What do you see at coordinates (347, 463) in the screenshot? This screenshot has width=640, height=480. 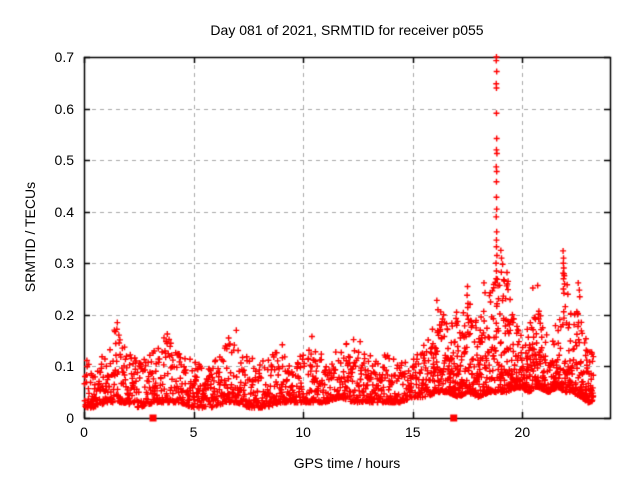 I see `x-axis-label: GPS time / hours` at bounding box center [347, 463].